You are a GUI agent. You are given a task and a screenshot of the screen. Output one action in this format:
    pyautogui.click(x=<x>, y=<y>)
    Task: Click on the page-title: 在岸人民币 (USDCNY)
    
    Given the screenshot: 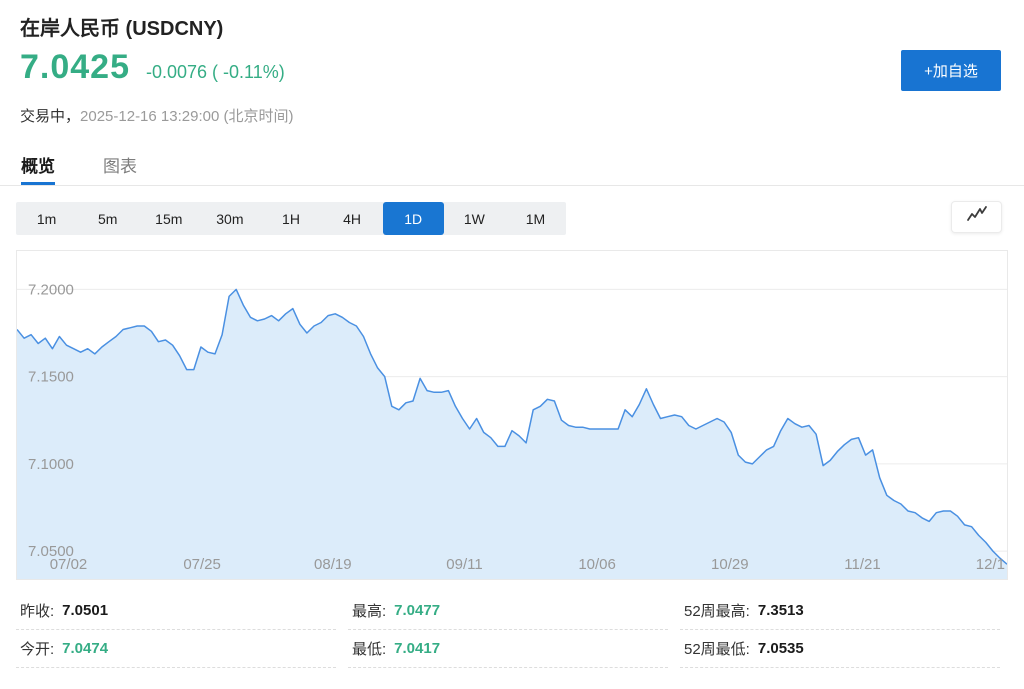 What is the action you would take?
    pyautogui.click(x=122, y=29)
    